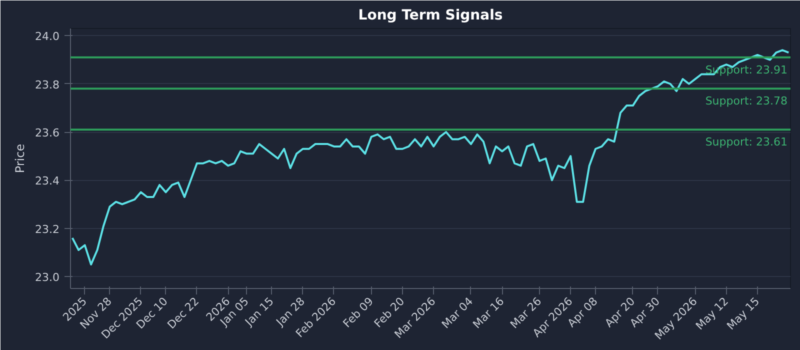  What do you see at coordinates (47, 277) in the screenshot?
I see `y-tick-label: 23.0` at bounding box center [47, 277].